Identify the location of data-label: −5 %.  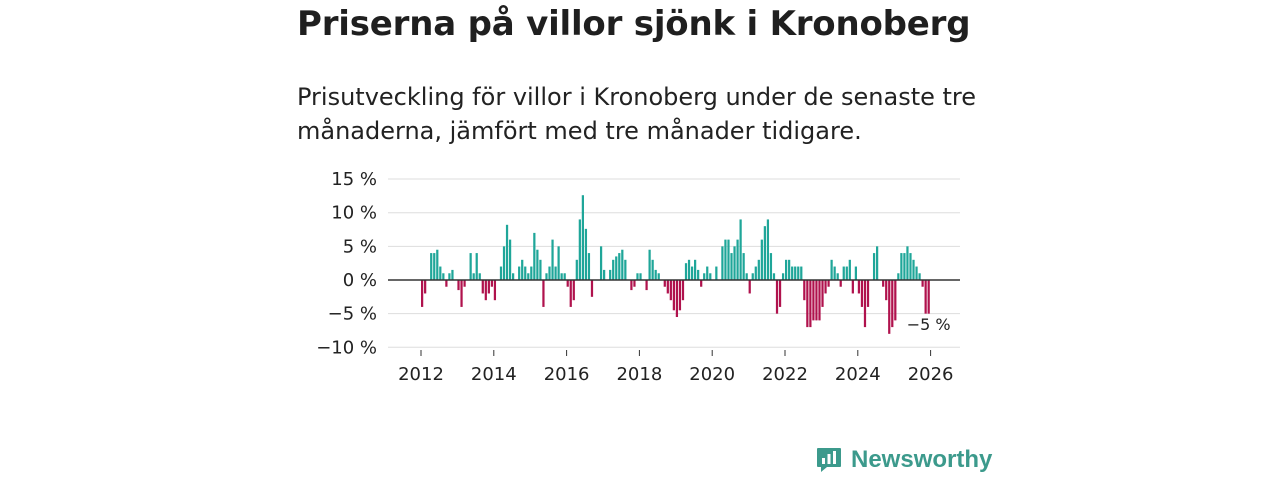
(929, 324).